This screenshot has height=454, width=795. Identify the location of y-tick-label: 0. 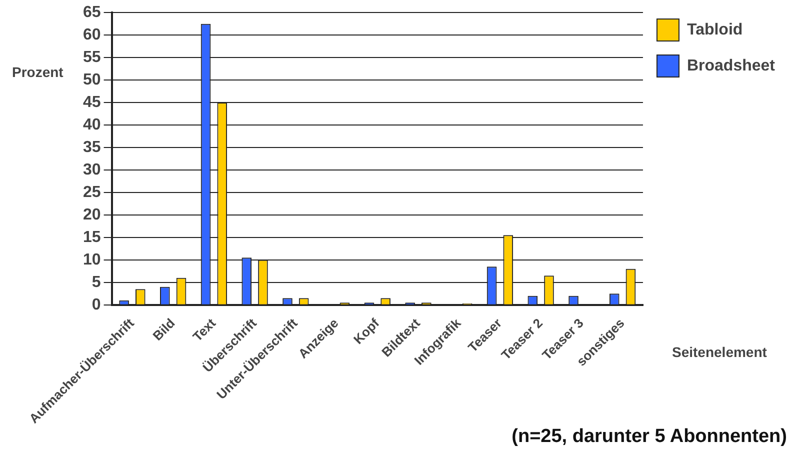
(96, 305).